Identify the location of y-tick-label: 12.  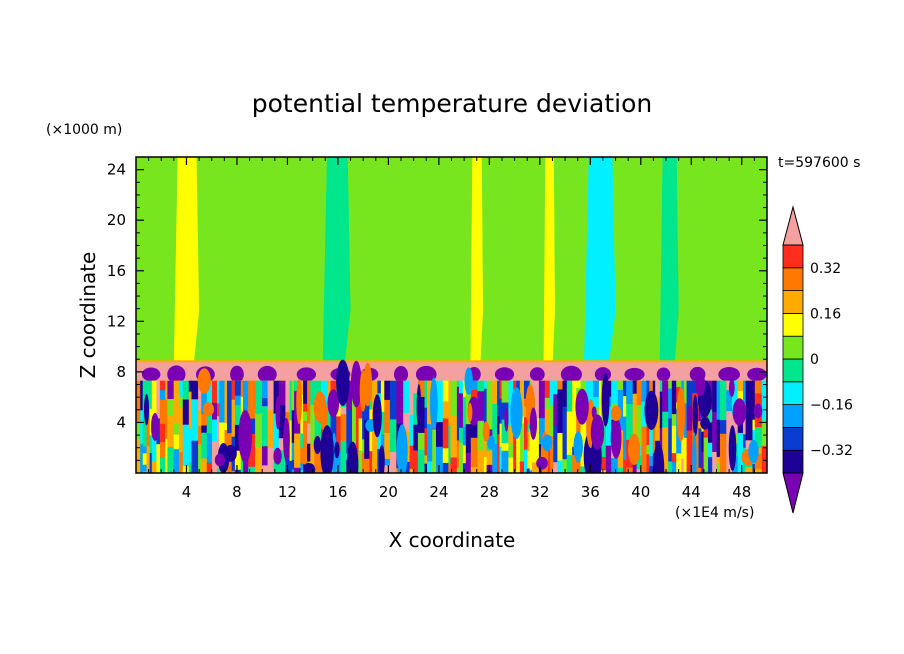
(116, 321).